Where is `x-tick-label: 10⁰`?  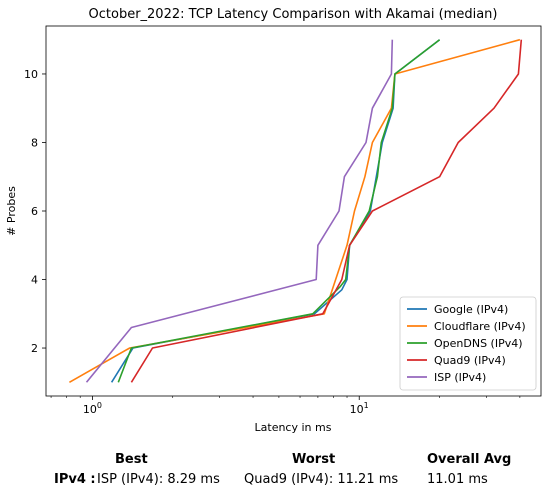 x-tick-label: 10⁰ is located at coordinates (92, 408).